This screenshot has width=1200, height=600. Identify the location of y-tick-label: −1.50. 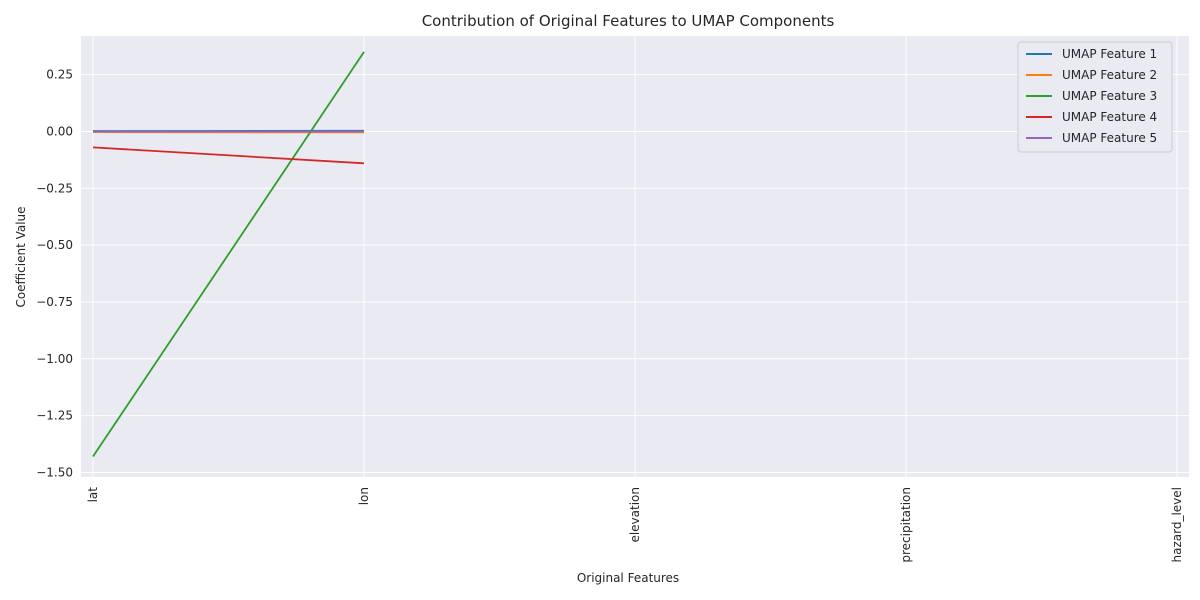
(54, 472).